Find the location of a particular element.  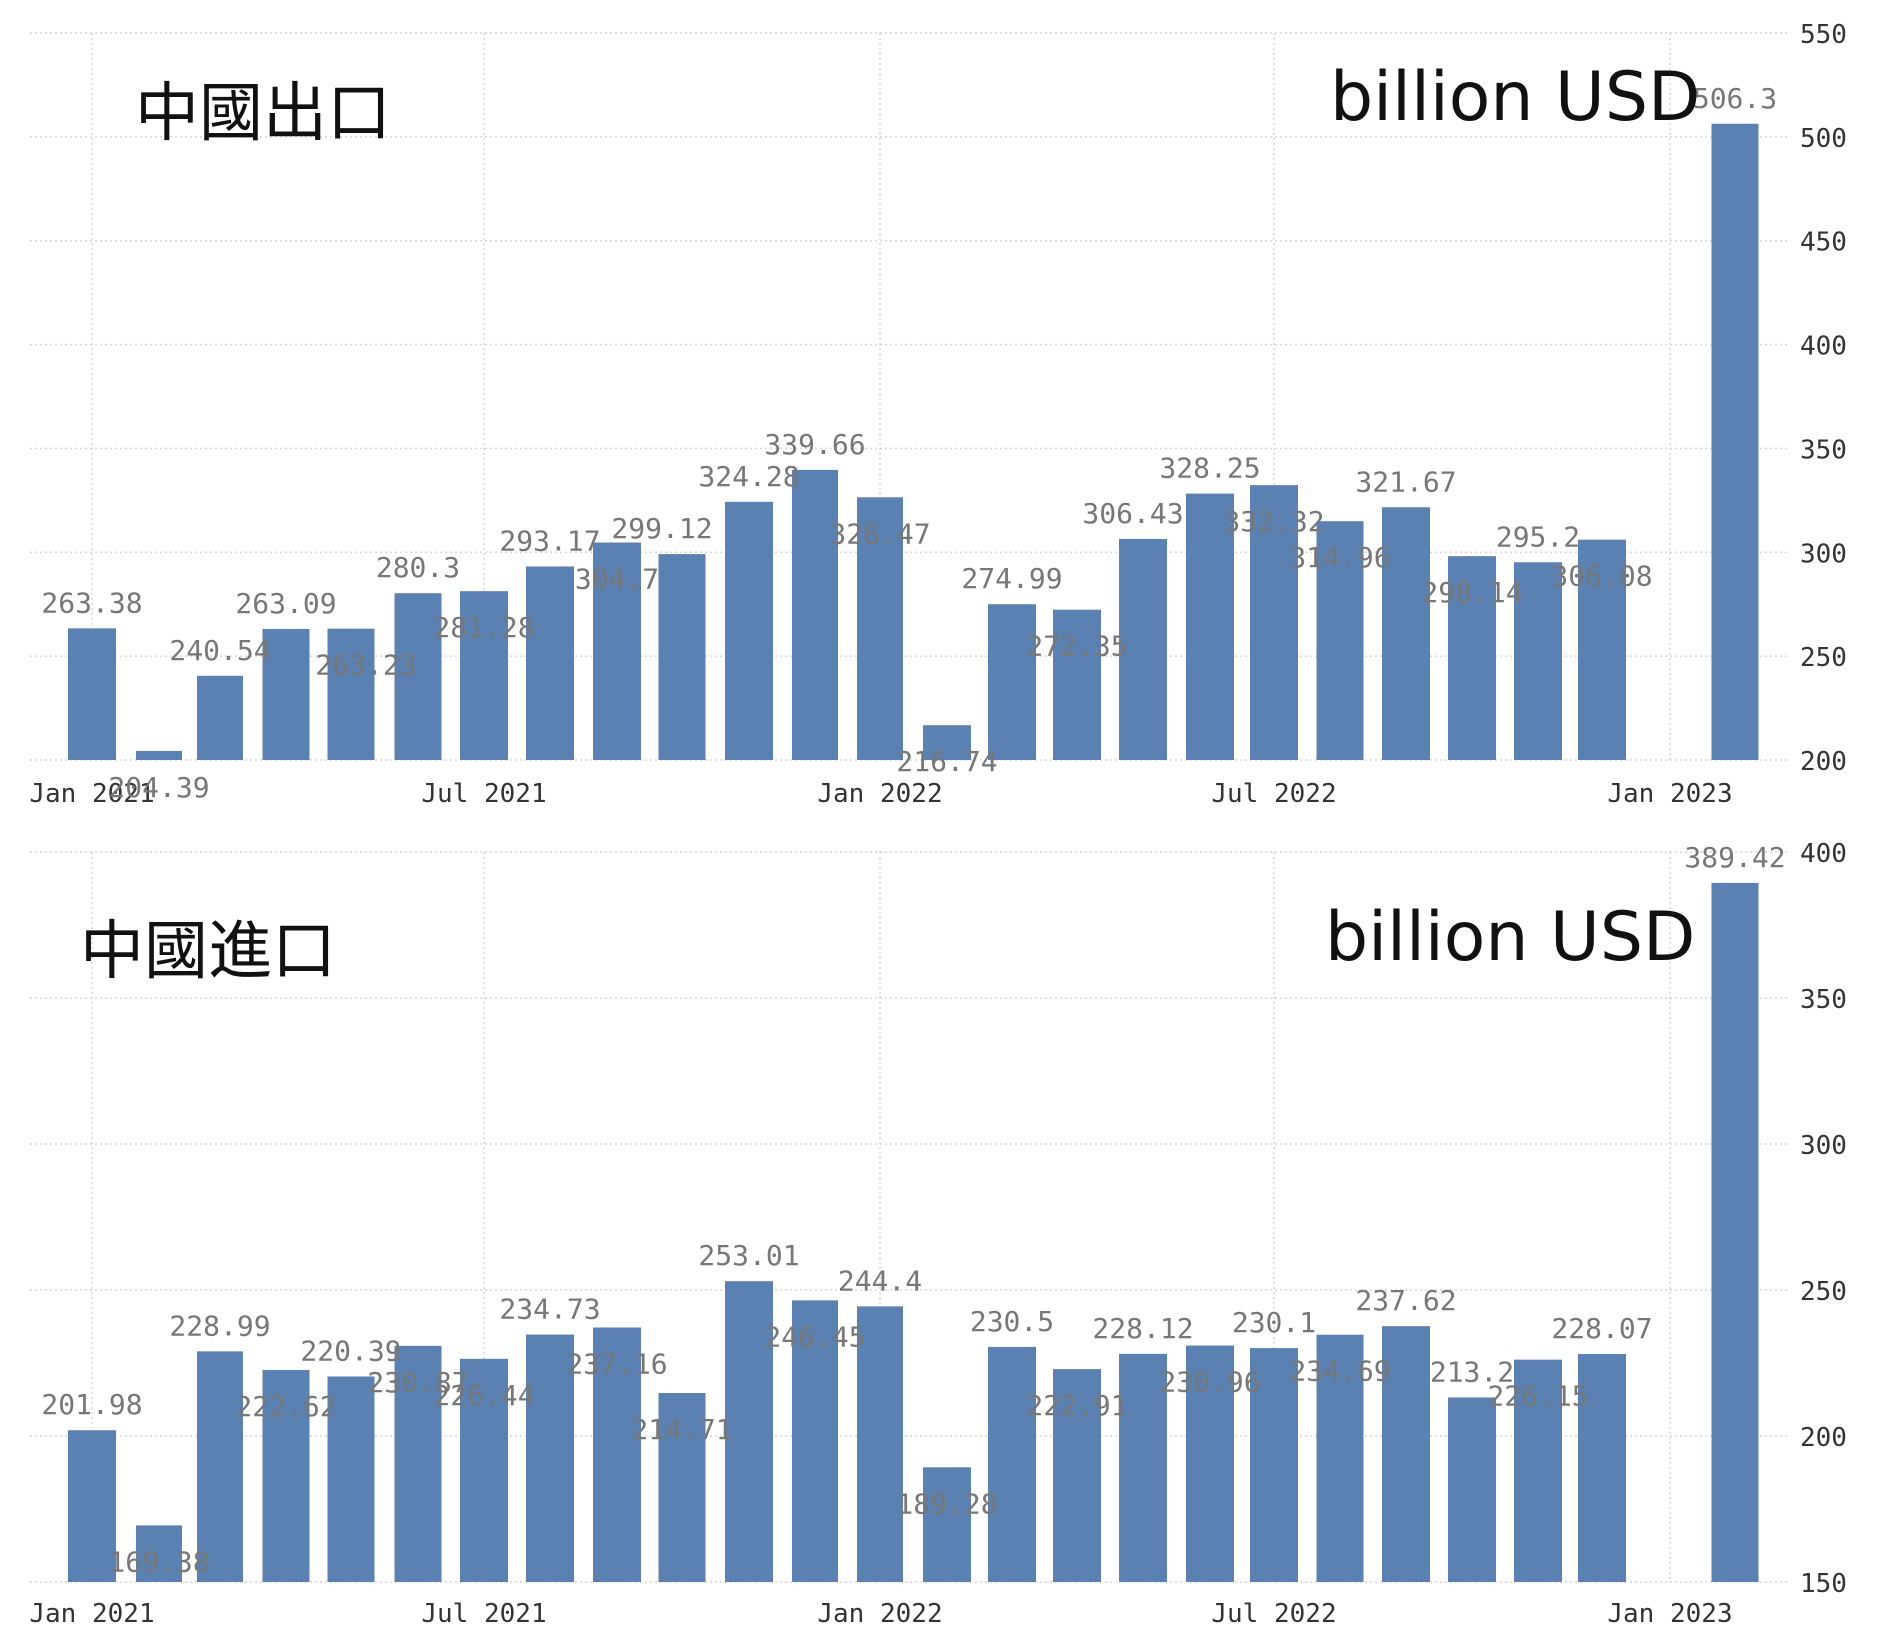

imports-unit-label: billion USD is located at coordinates (1510, 937).